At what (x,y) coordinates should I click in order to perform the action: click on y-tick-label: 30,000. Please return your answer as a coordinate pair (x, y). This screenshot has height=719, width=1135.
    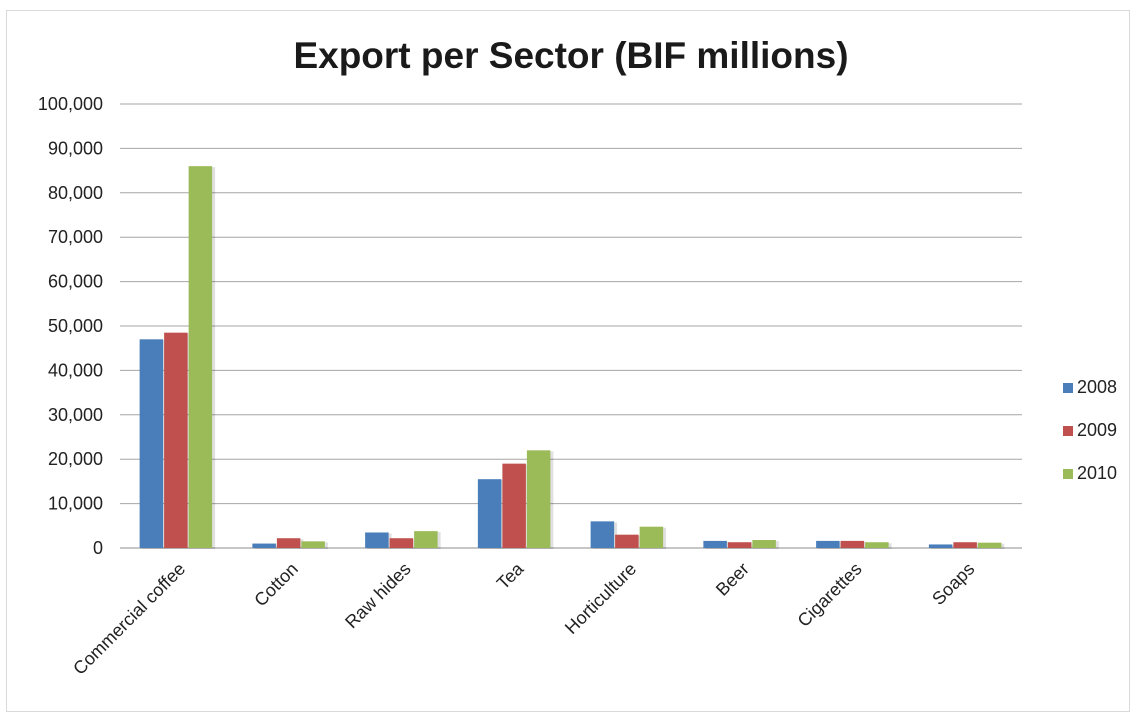
    Looking at the image, I should click on (75, 415).